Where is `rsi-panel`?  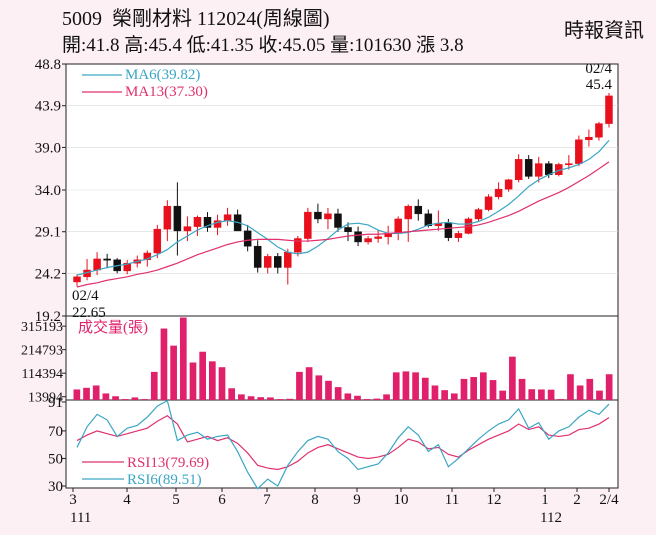
rsi-panel is located at coordinates (342, 444).